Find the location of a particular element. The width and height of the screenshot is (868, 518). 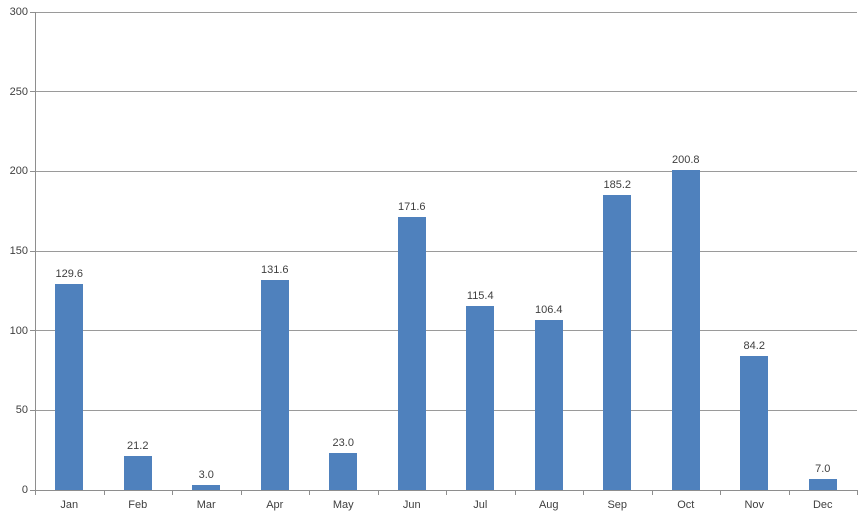

value-label-jul: 115.4 is located at coordinates (480, 296).